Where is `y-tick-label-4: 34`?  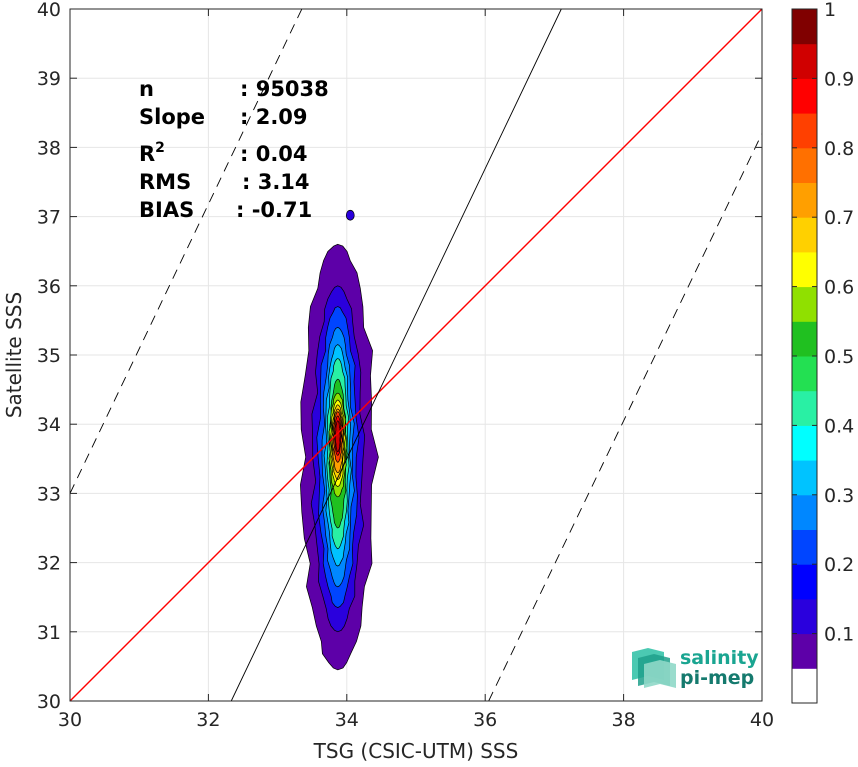 y-tick-label-4: 34 is located at coordinates (49, 425).